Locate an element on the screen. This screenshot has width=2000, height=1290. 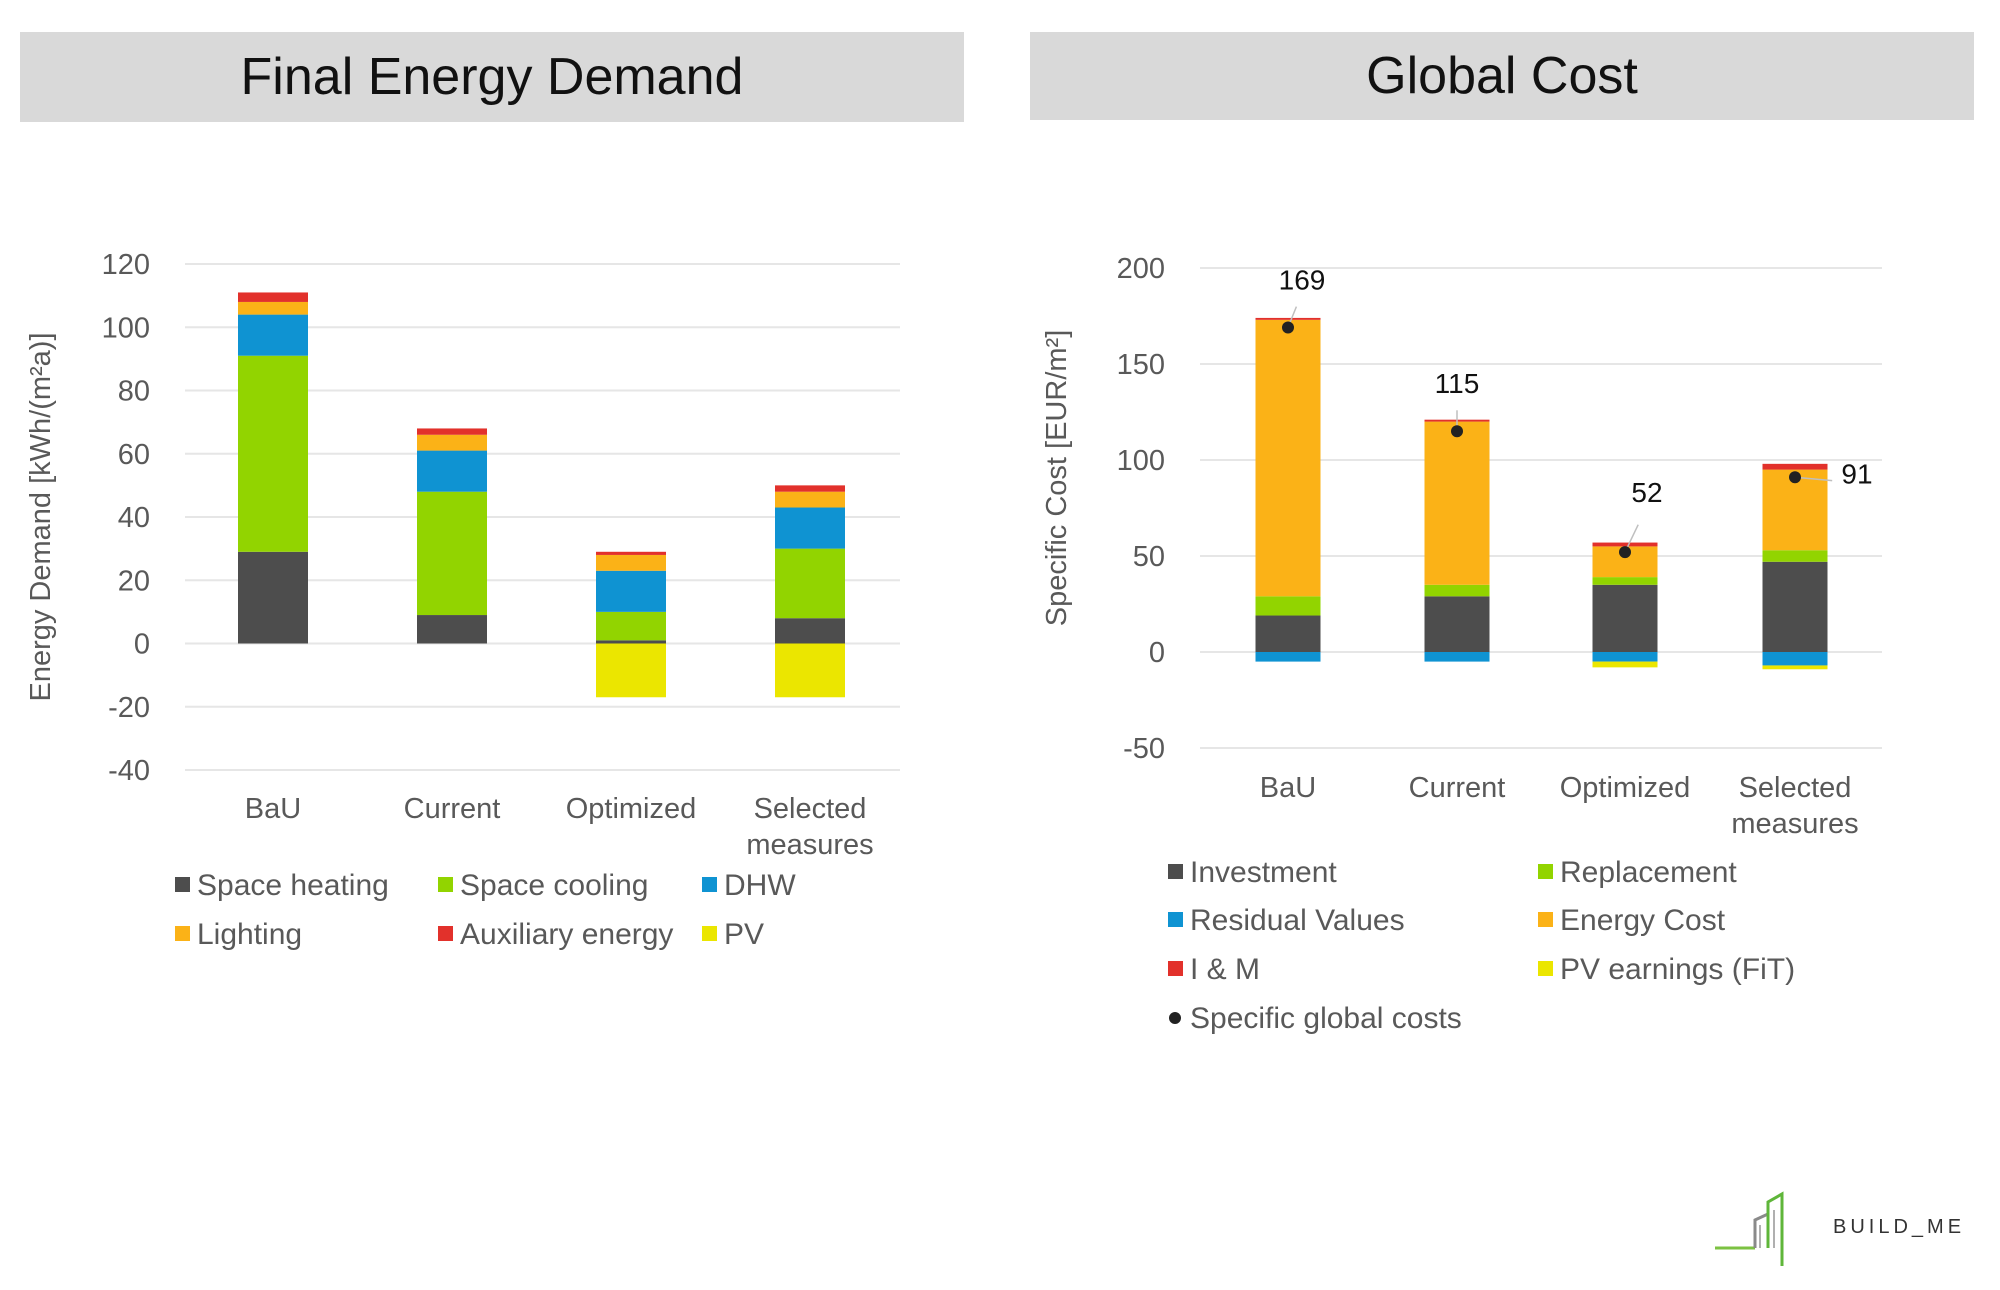
legend-label: Lighting is located at coordinates (249, 934).